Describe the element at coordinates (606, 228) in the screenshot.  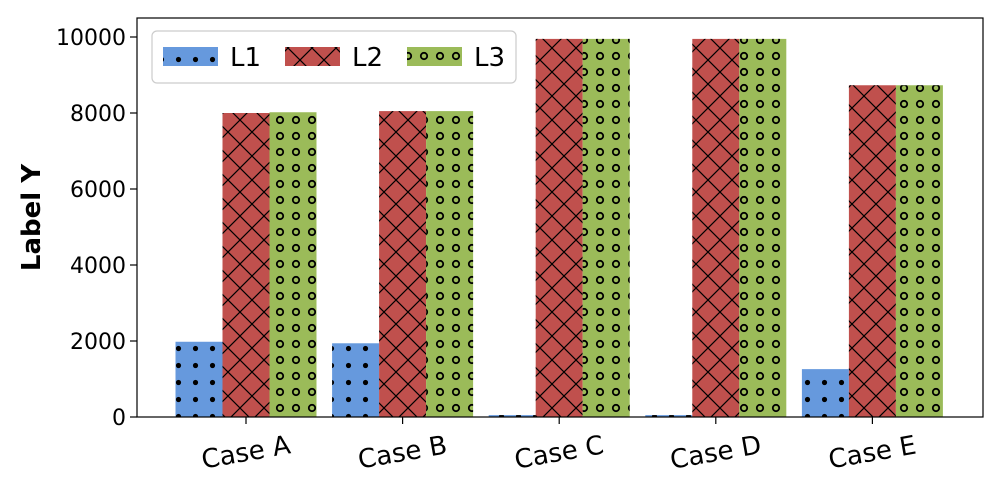
I see `bar-pattern-l3-case-c` at that location.